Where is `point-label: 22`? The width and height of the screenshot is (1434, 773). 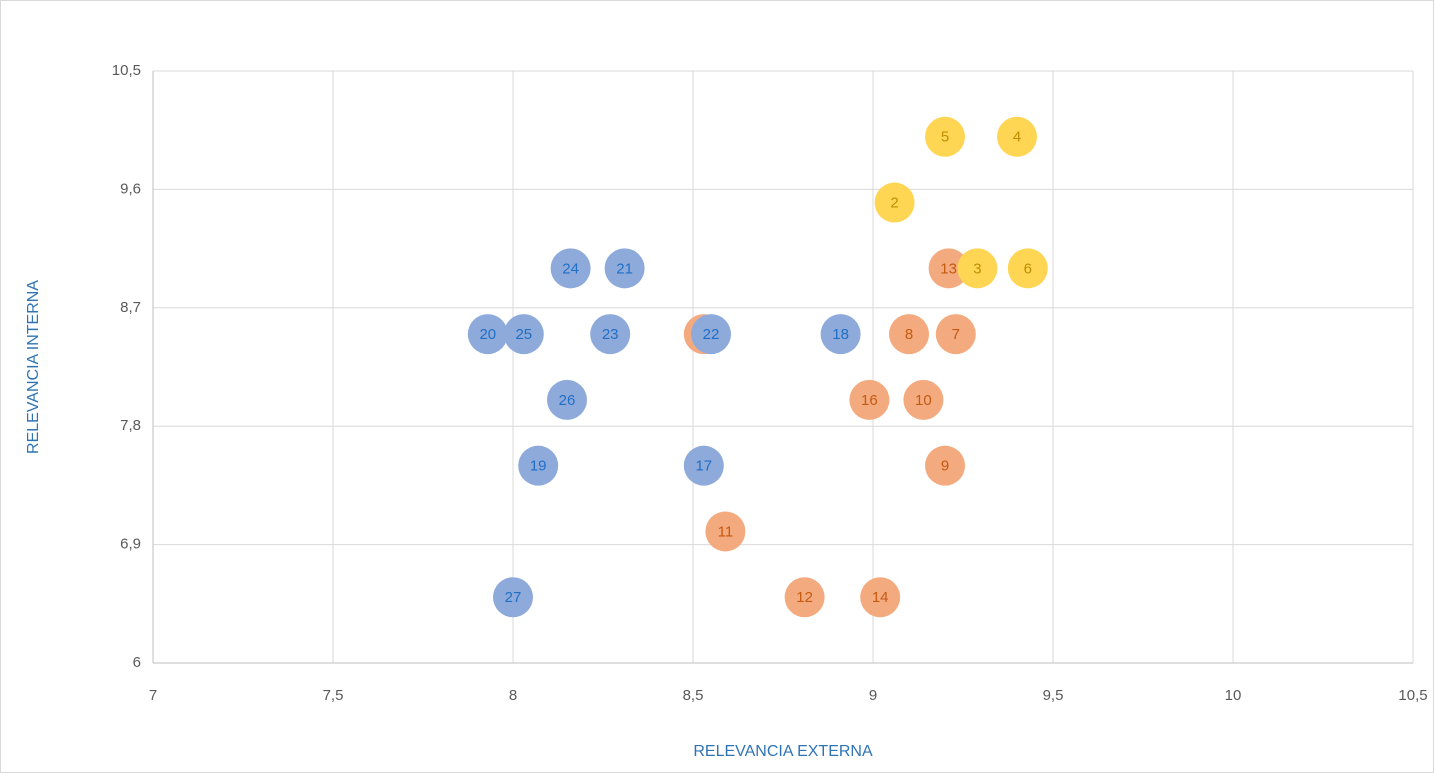 point-label: 22 is located at coordinates (711, 334).